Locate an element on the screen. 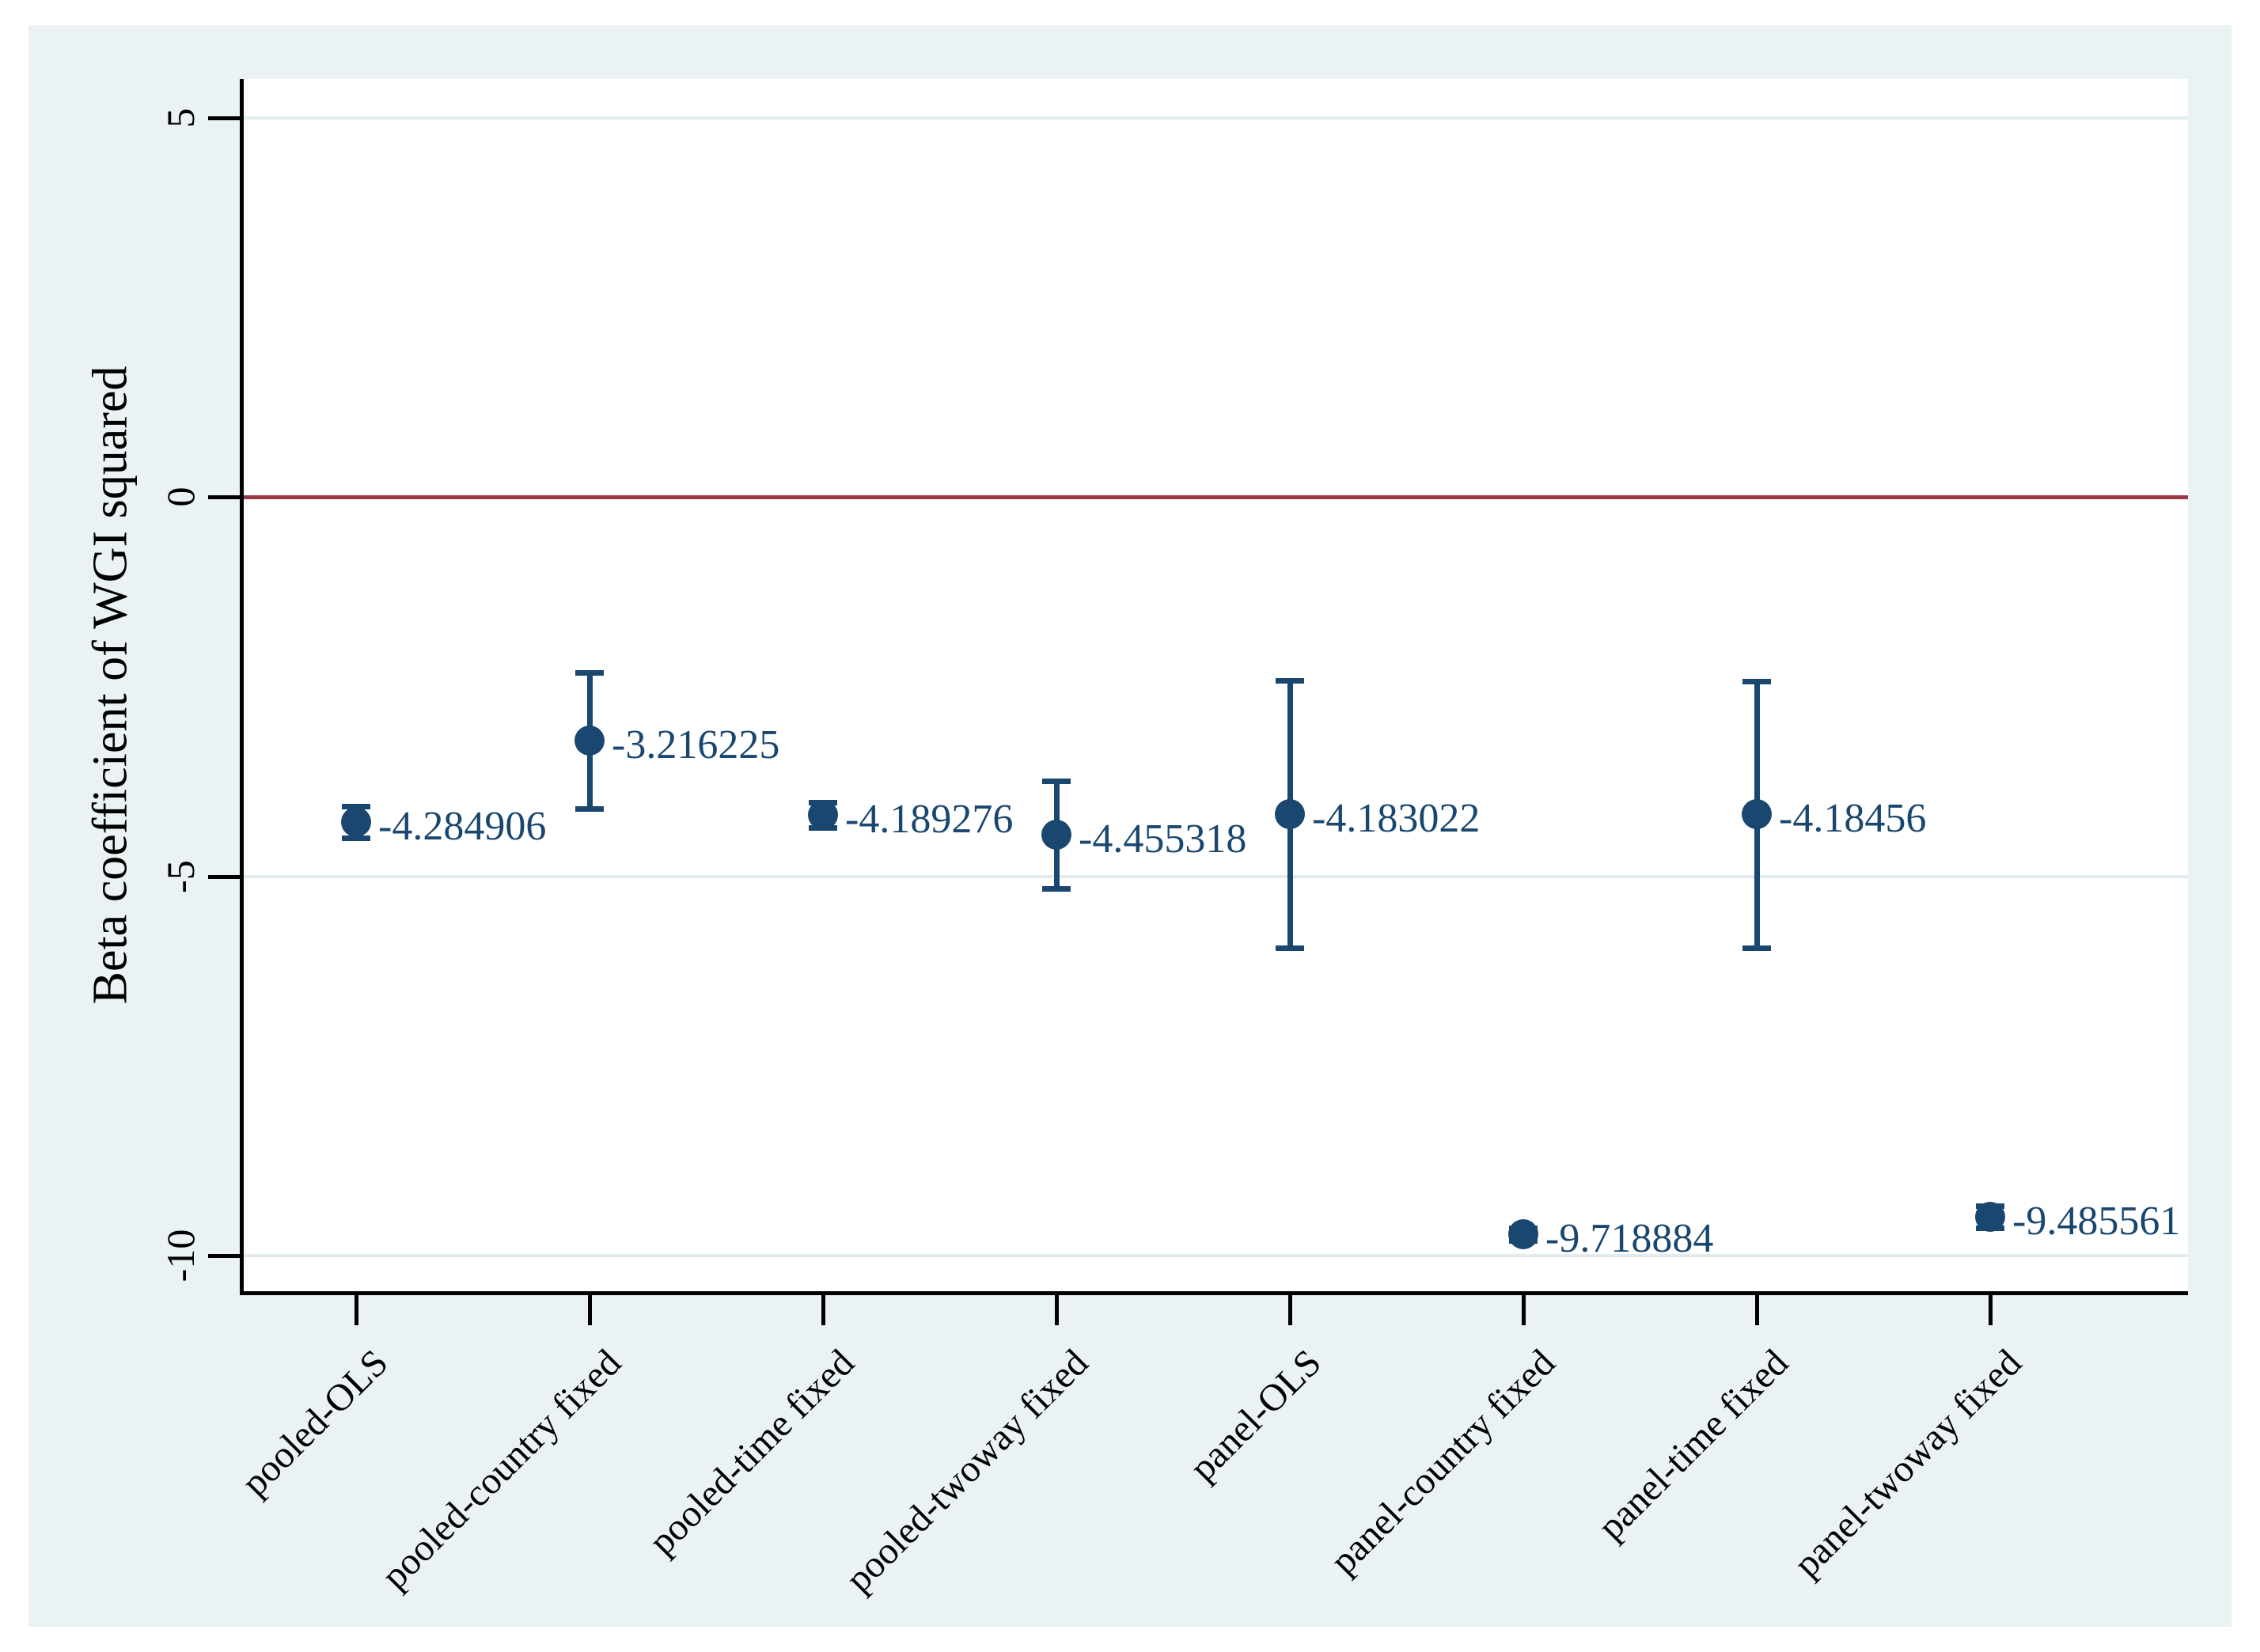  y-tick-label: 0 is located at coordinates (180, 497).